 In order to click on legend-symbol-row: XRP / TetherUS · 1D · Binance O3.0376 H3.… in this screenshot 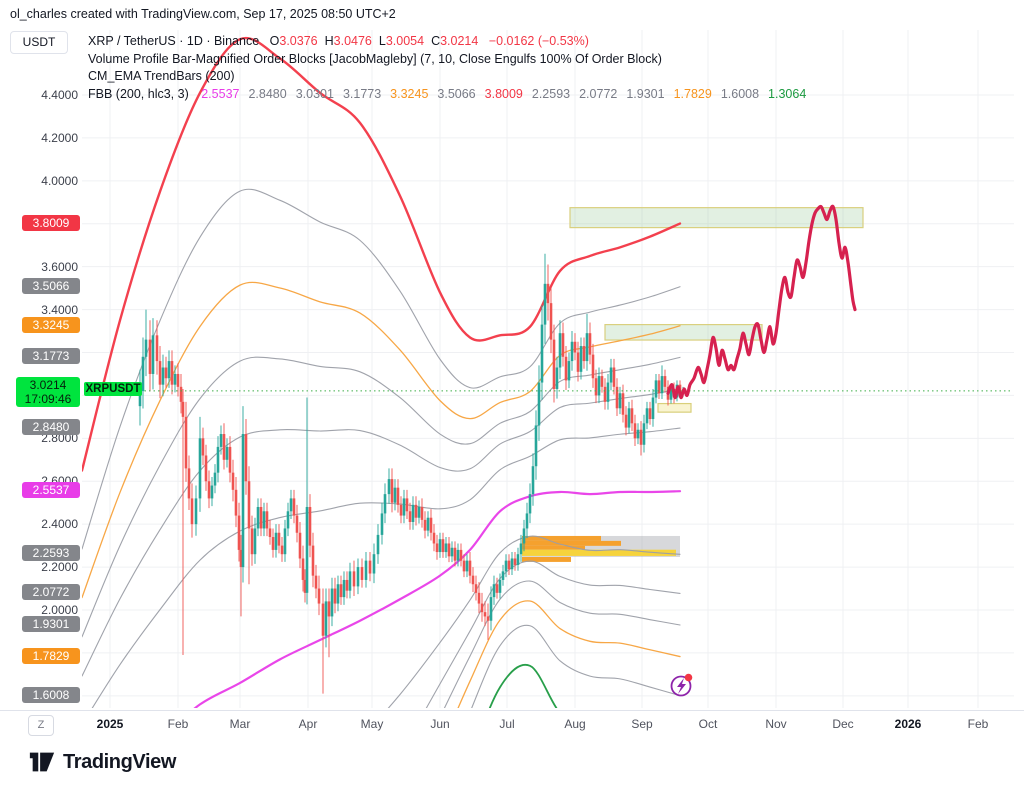, I will do `click(447, 42)`.